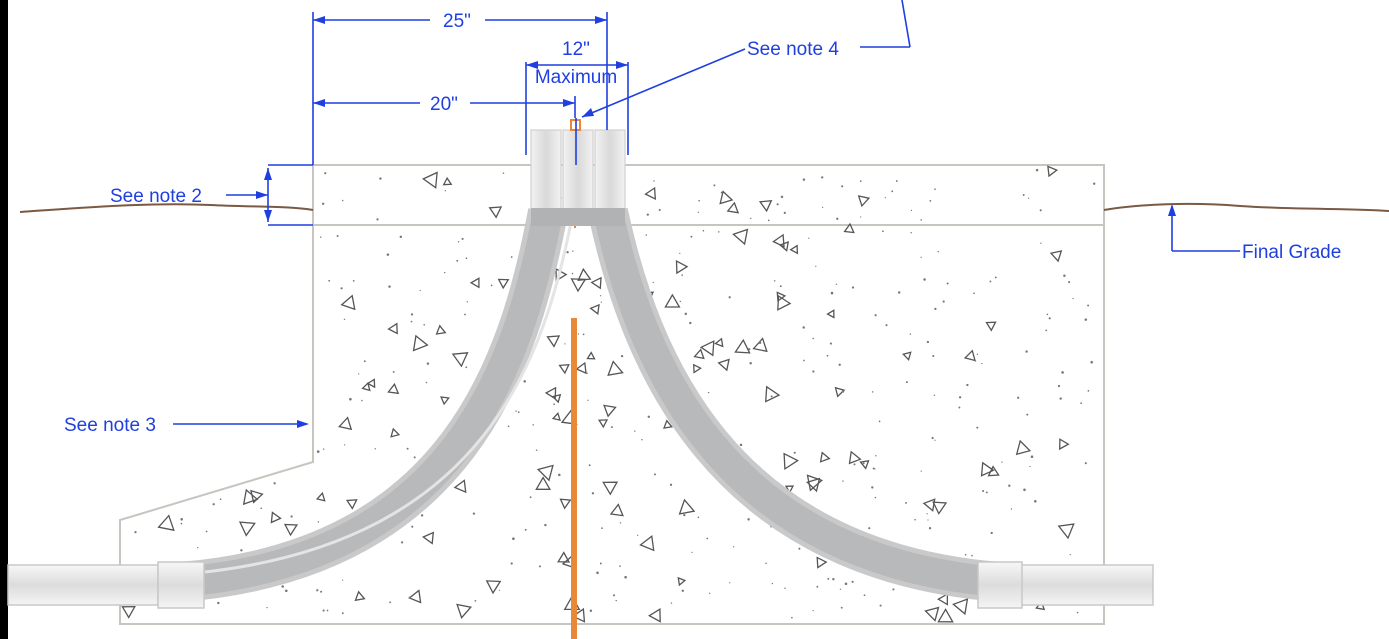  I want to click on dim-12-label: 12", so click(576, 49).